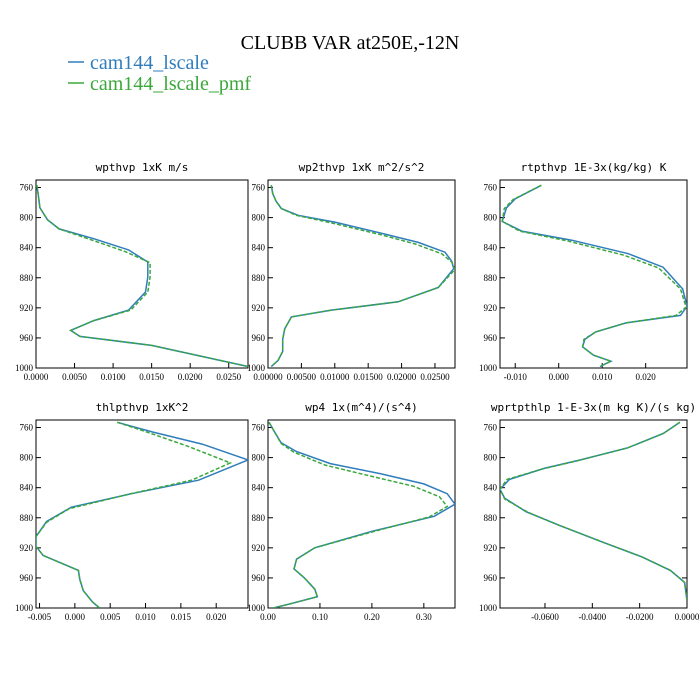  Describe the element at coordinates (491, 218) in the screenshot. I see `panel-3-ytick-label-1: 800` at that location.